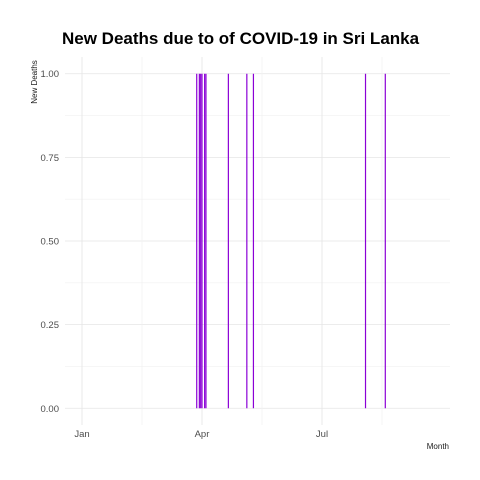 Image resolution: width=480 pixels, height=480 pixels. What do you see at coordinates (50, 158) in the screenshot?
I see `y-tick-label: 0.75` at bounding box center [50, 158].